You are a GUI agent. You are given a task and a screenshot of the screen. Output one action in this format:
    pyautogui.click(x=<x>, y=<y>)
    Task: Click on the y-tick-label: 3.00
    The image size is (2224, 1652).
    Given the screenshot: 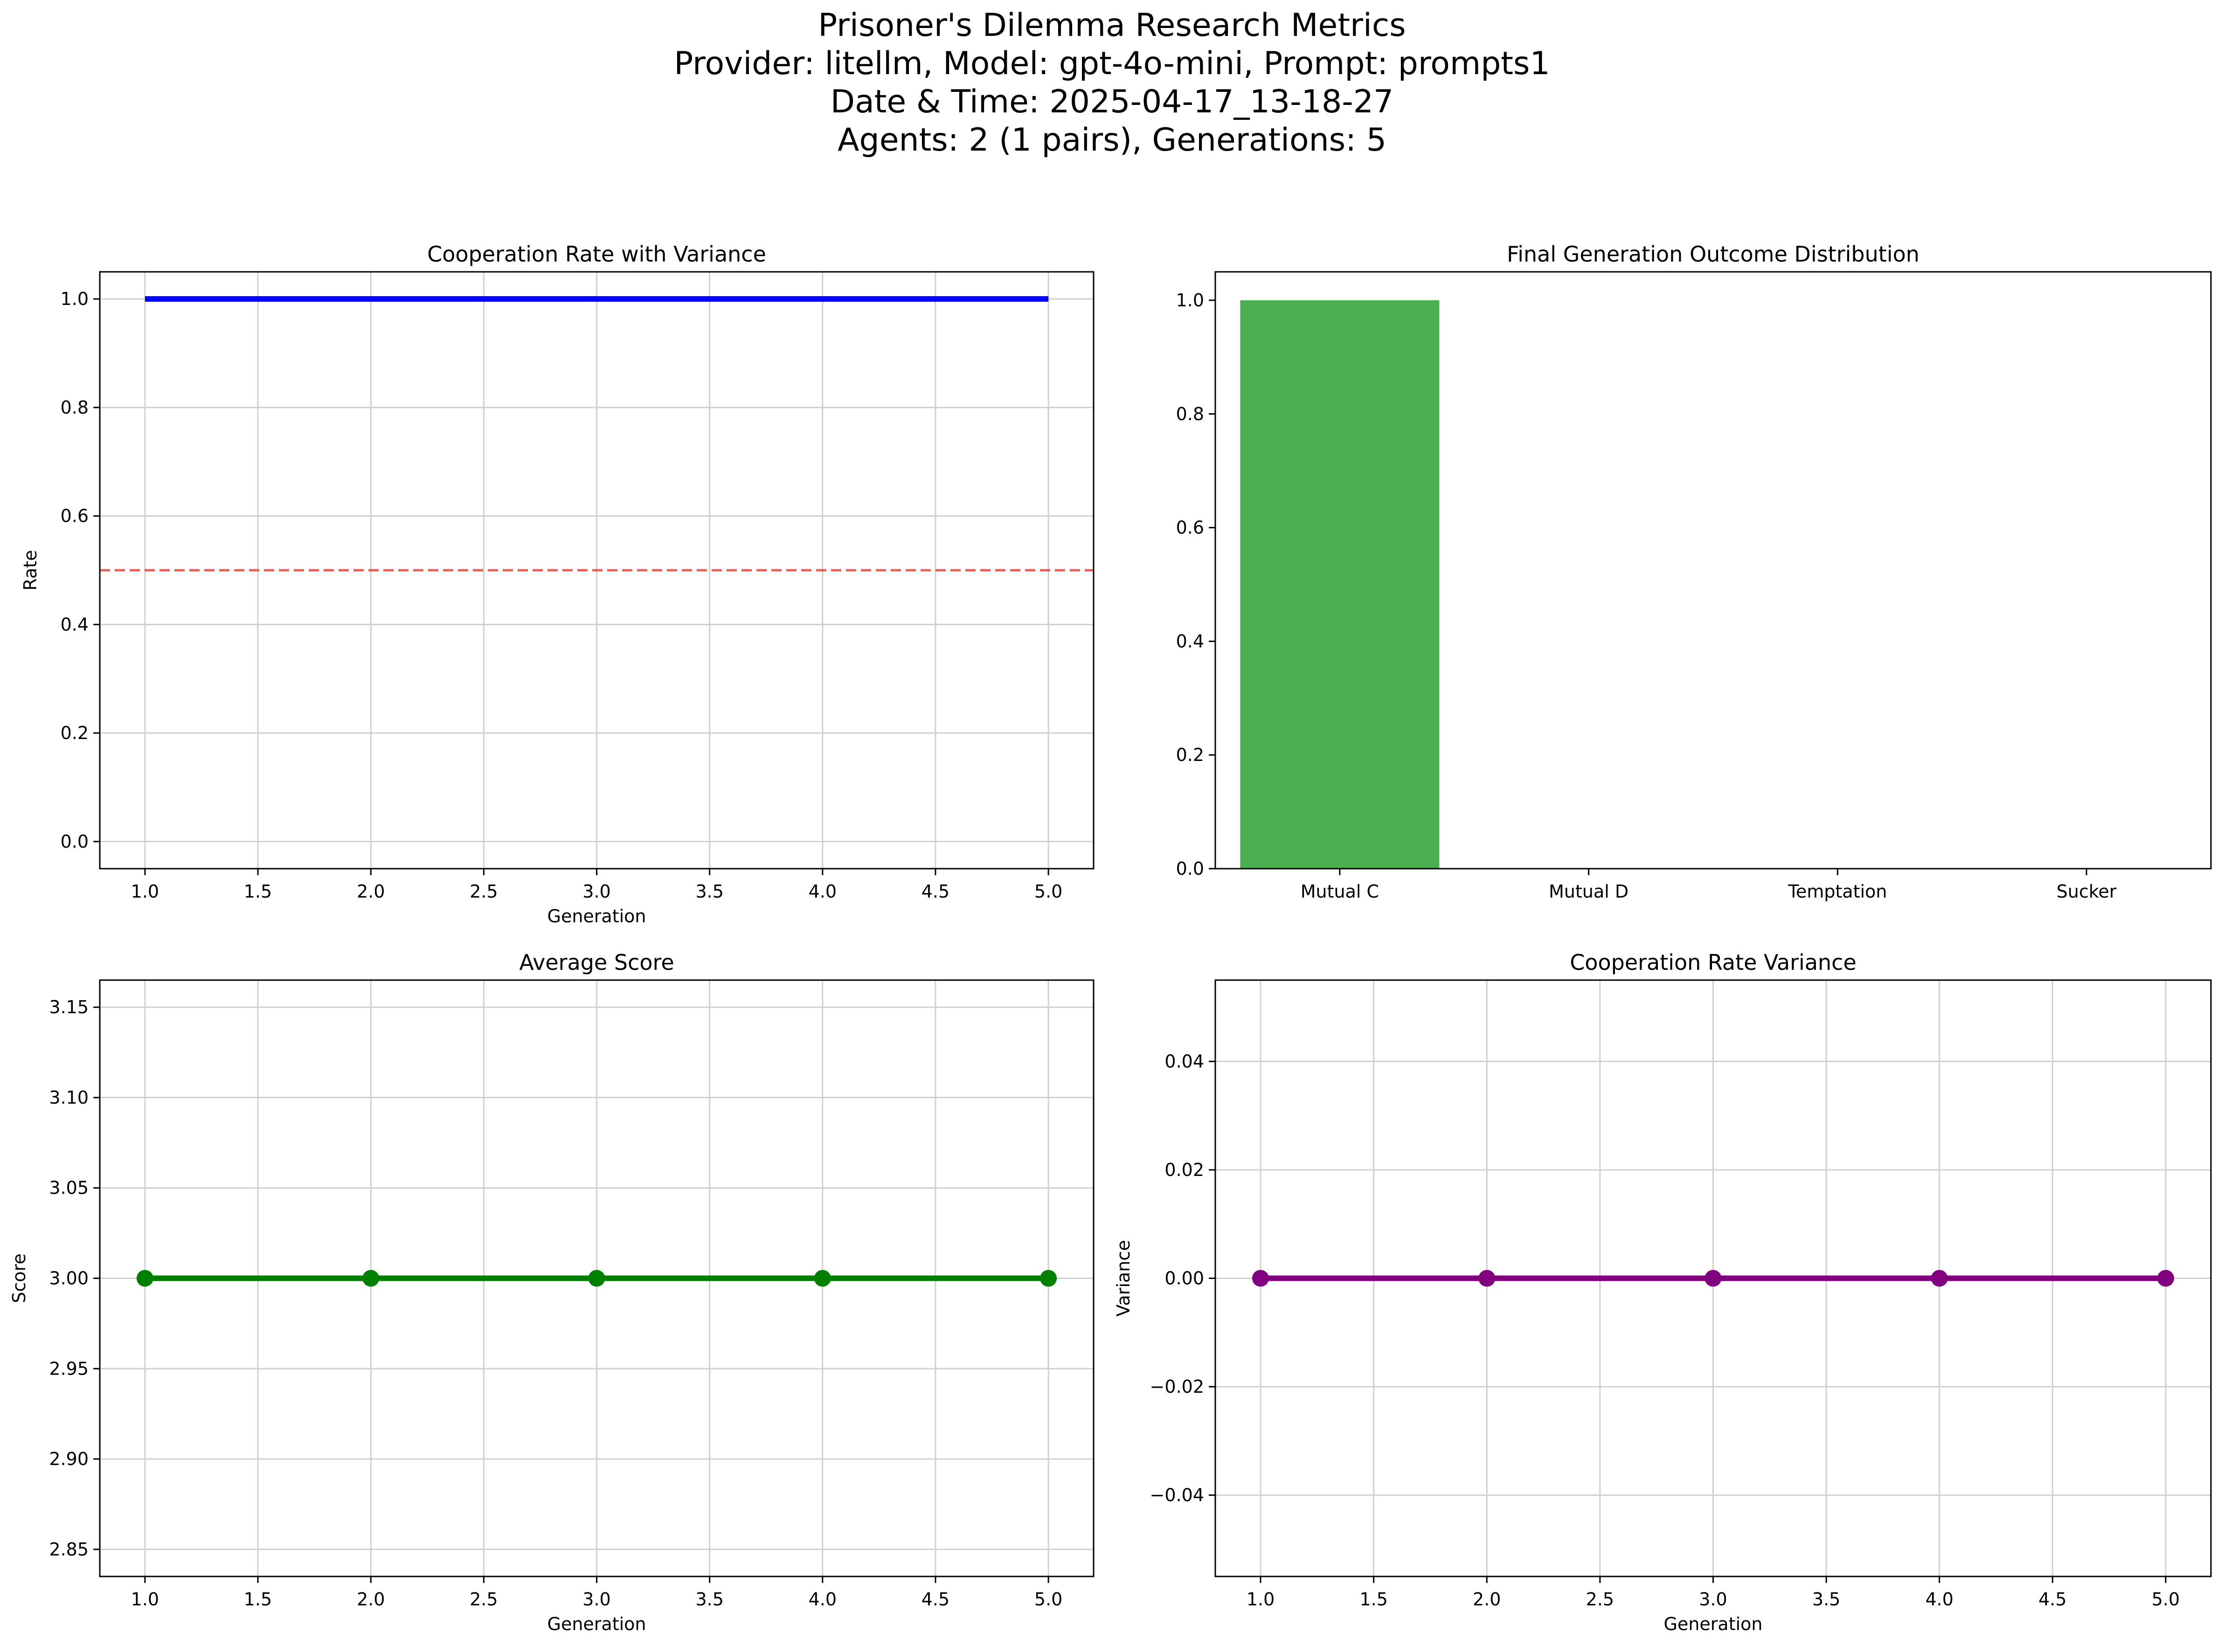 What is the action you would take?
    pyautogui.click(x=69, y=1278)
    